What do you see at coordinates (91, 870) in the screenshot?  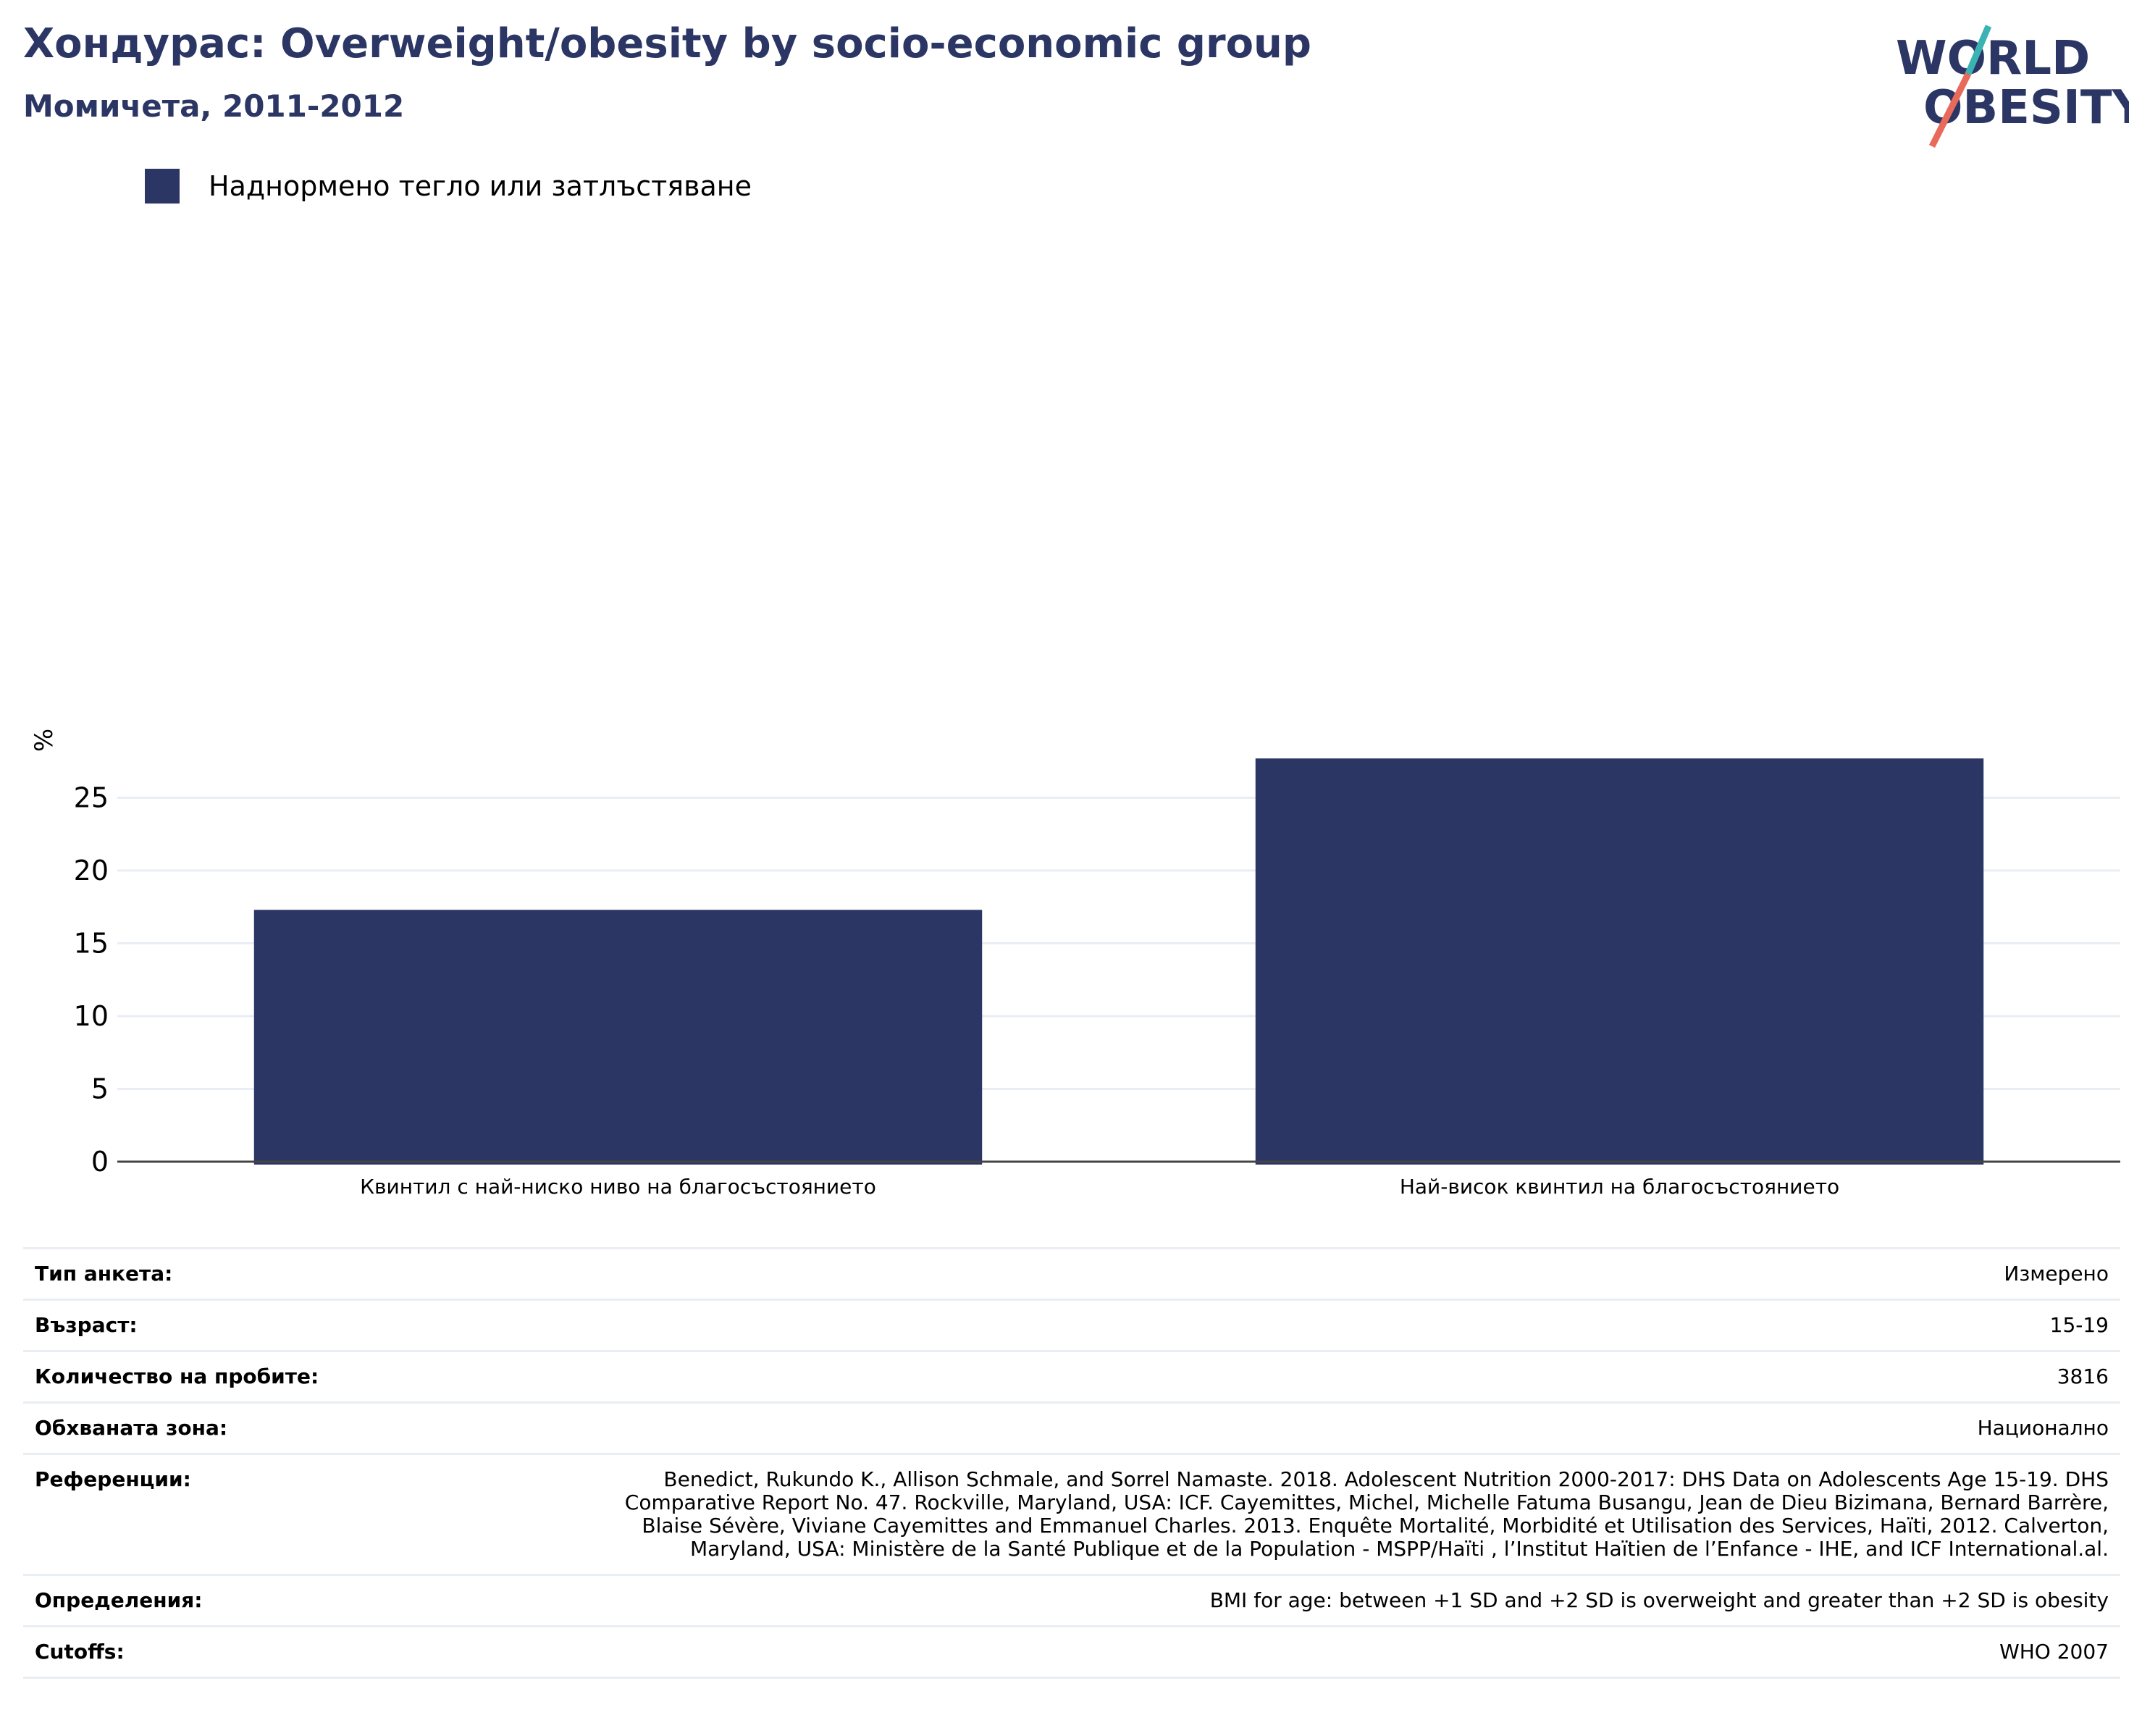 I see `y-tick-label: 20` at bounding box center [91, 870].